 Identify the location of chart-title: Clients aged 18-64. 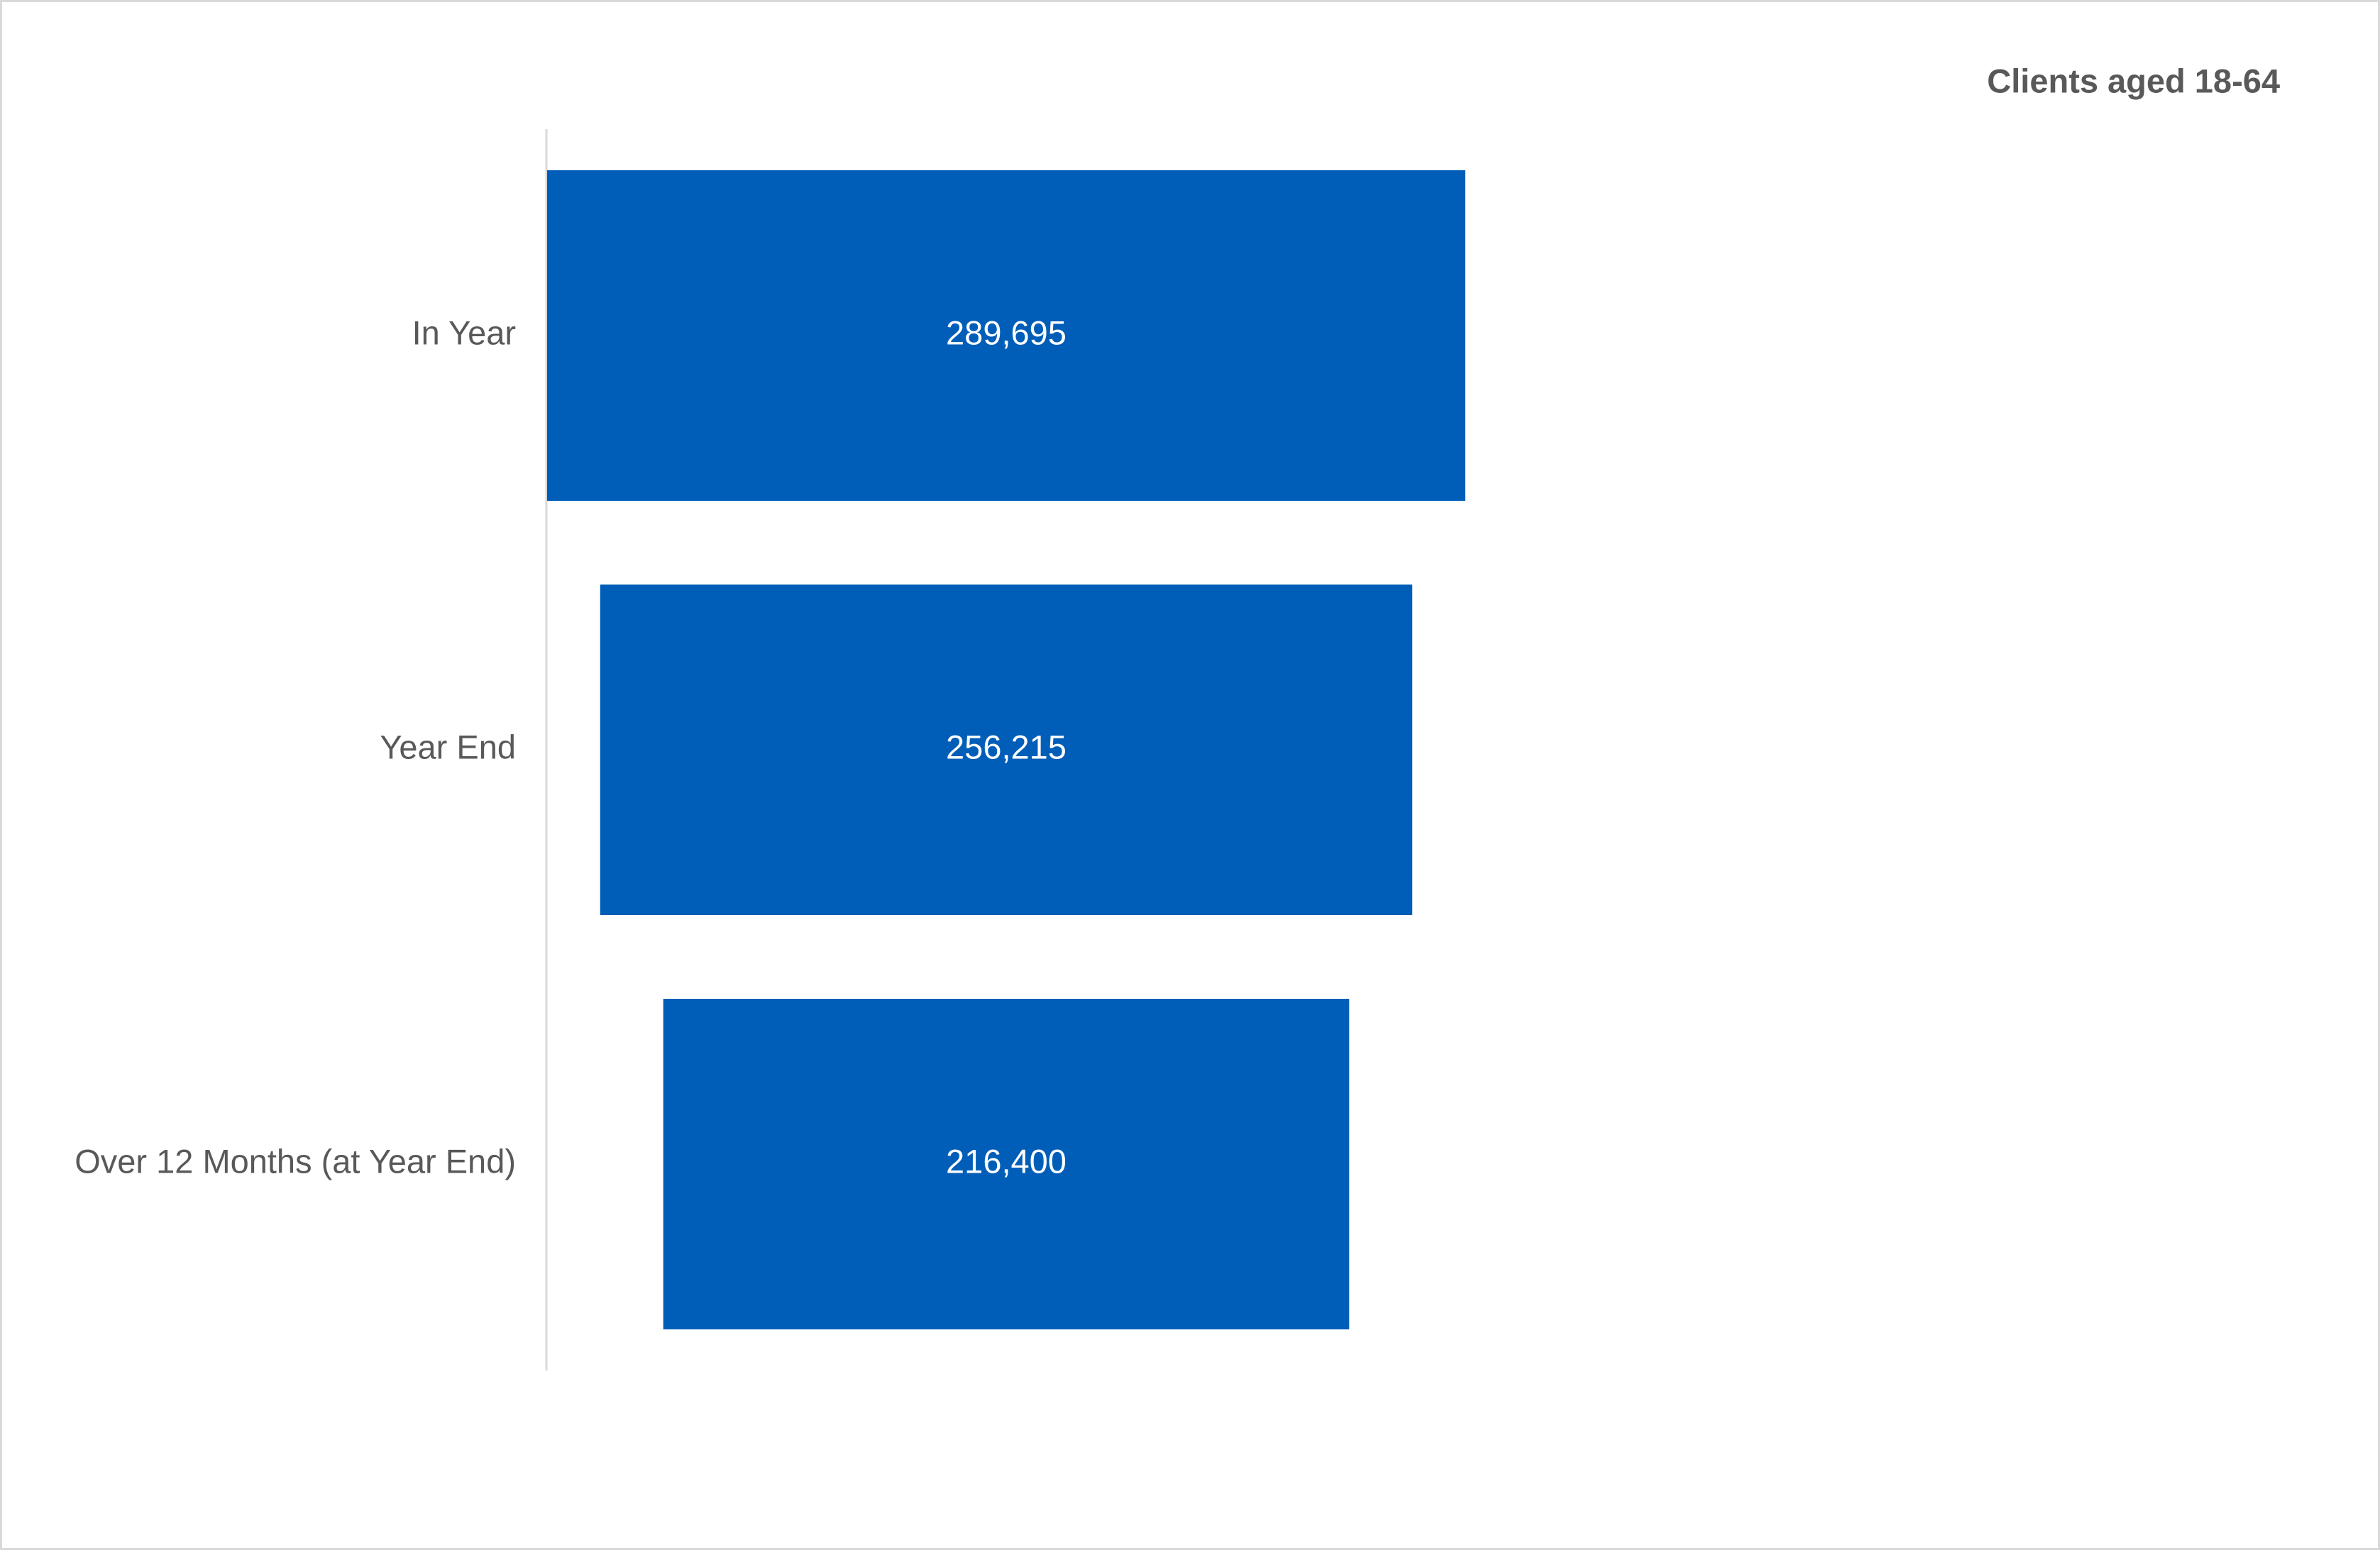
(2133, 81).